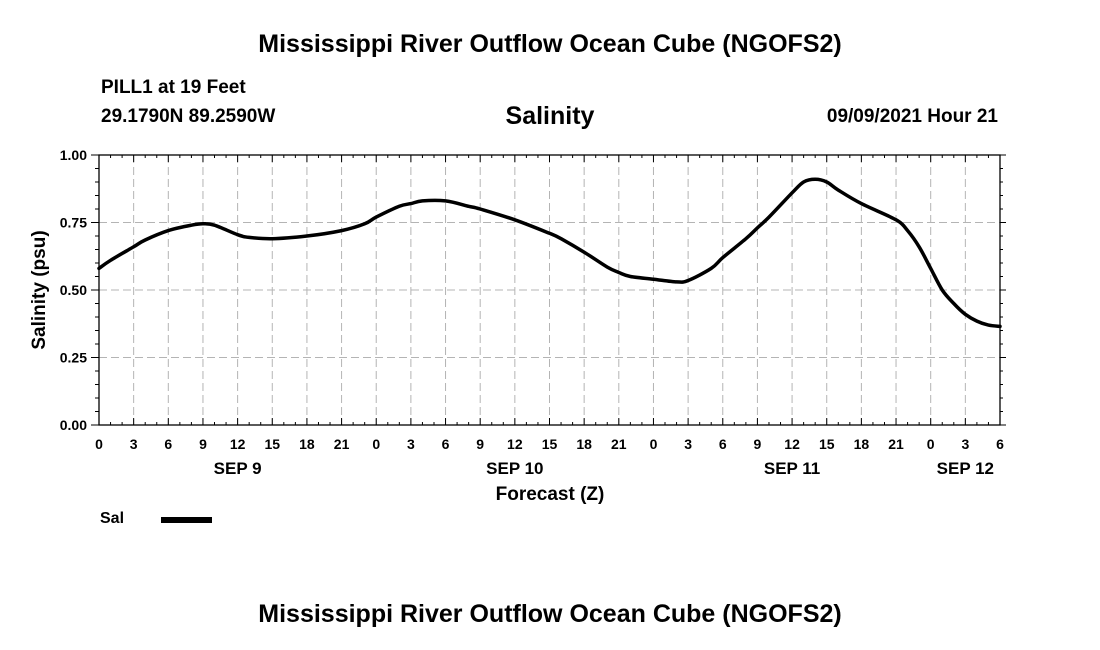 Image resolution: width=1100 pixels, height=650 pixels. Describe the element at coordinates (792, 468) in the screenshot. I see `date-label: SEP 11` at that location.